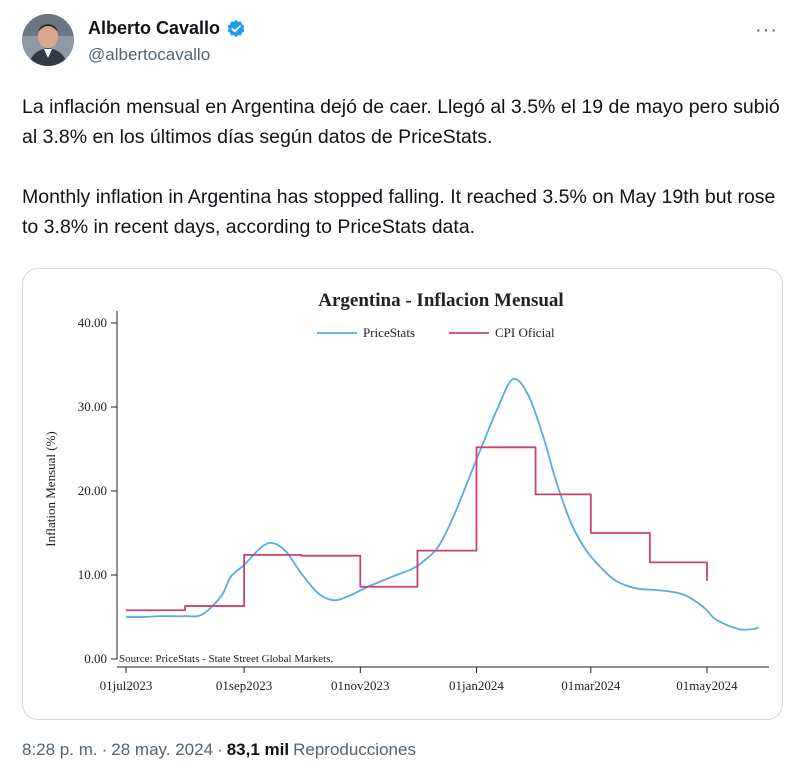 This screenshot has width=800, height=777. What do you see at coordinates (766, 30) in the screenshot?
I see `more-options-button: ···` at bounding box center [766, 30].